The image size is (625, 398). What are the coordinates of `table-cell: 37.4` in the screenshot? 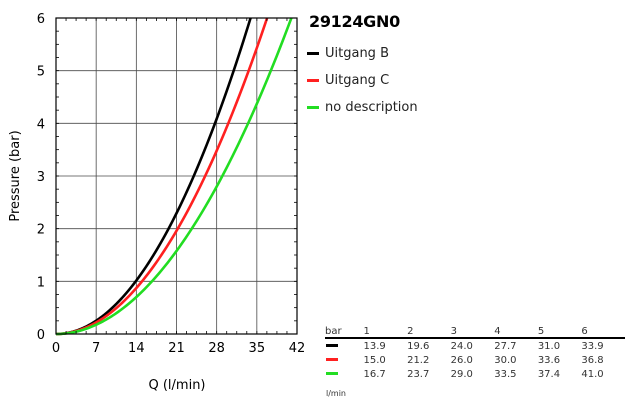 It's located at (549, 374).